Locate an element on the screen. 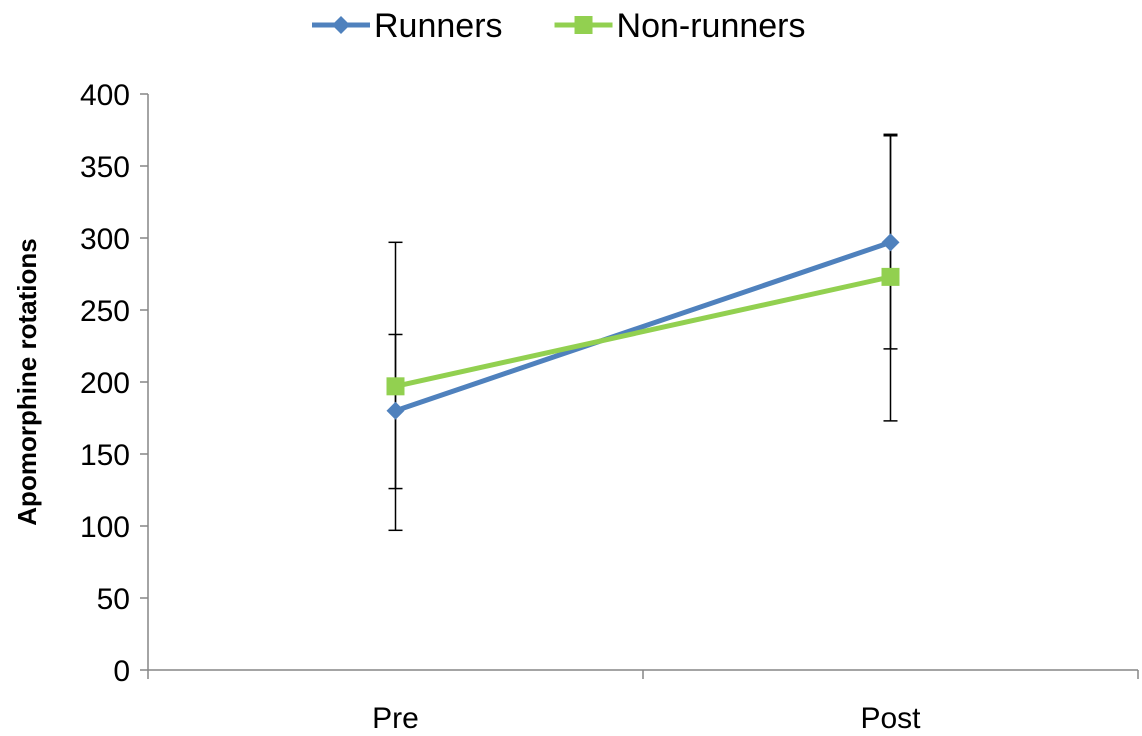  y-tick-label: 400 is located at coordinates (105, 95).